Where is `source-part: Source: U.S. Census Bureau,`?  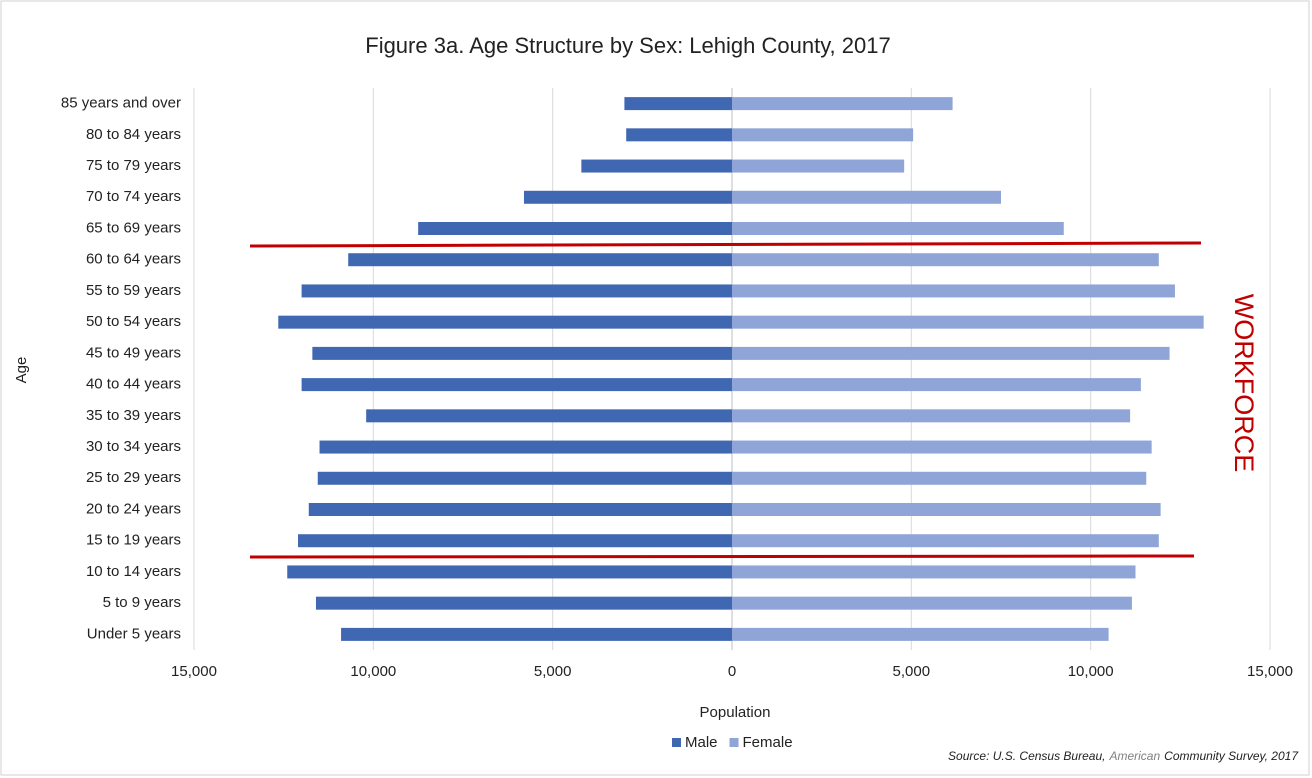
source-part: Source: U.S. Census Bureau, is located at coordinates (1026, 756).